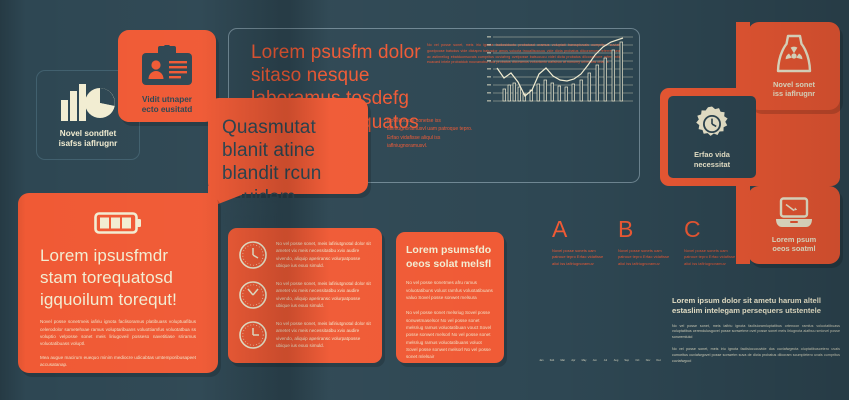 The height and width of the screenshot is (400, 849). Describe the element at coordinates (88, 143) in the screenshot. I see `card-pie-label-2: isafss iaflrugnr` at that location.